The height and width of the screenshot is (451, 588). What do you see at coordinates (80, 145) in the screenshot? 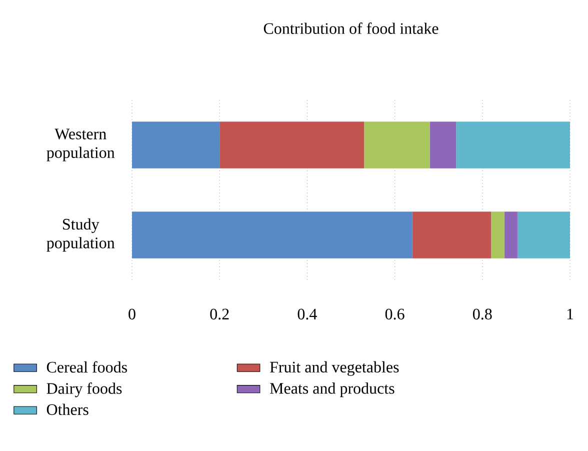
I see `y-tick-label: Western population` at bounding box center [80, 145].